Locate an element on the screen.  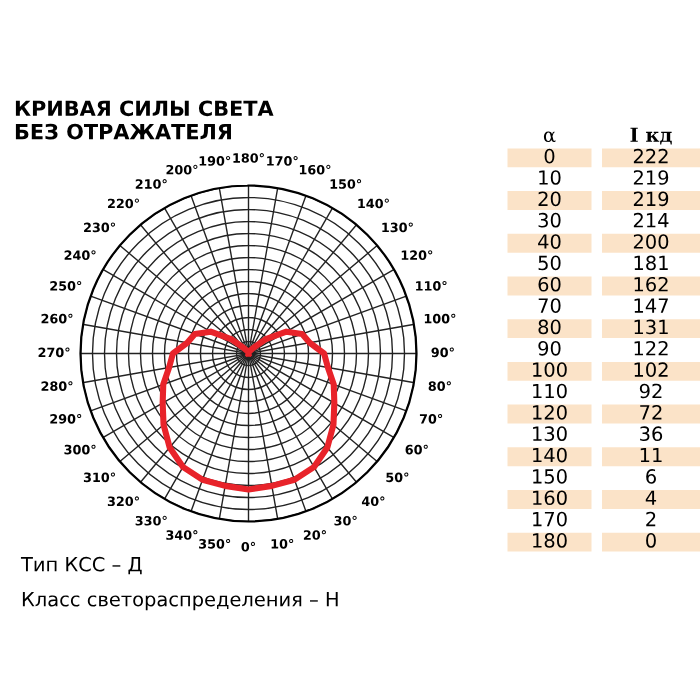
text: 180 is located at coordinates (550, 540).